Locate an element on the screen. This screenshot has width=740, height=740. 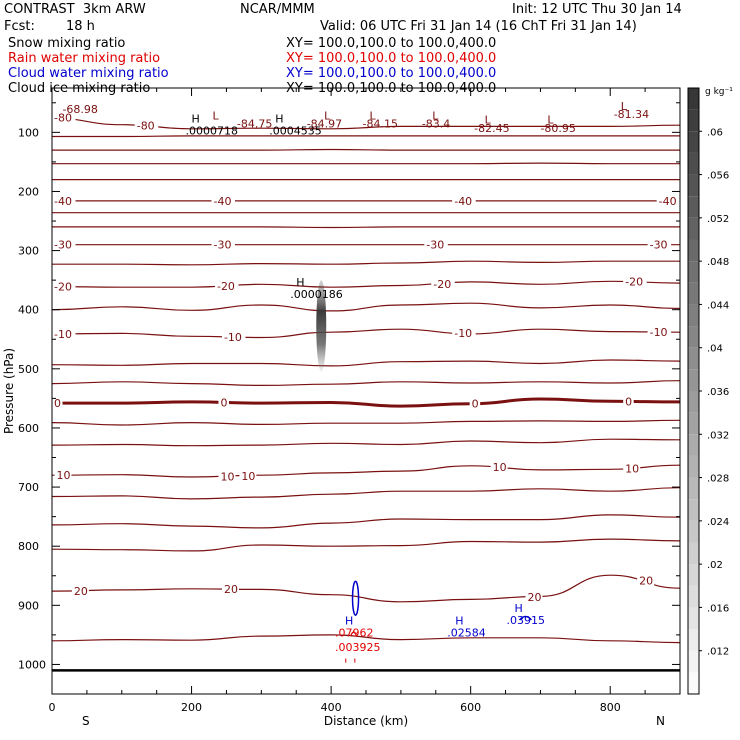
colorbar-tick-label: .04 is located at coordinates (715, 349).